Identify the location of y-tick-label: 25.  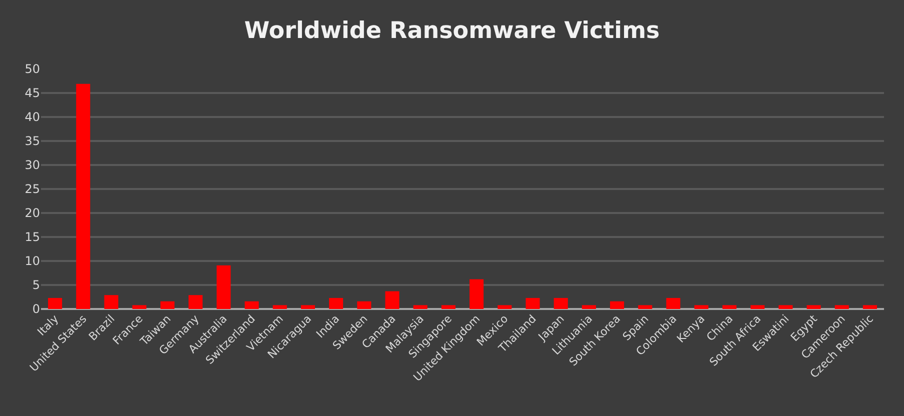
(32, 189).